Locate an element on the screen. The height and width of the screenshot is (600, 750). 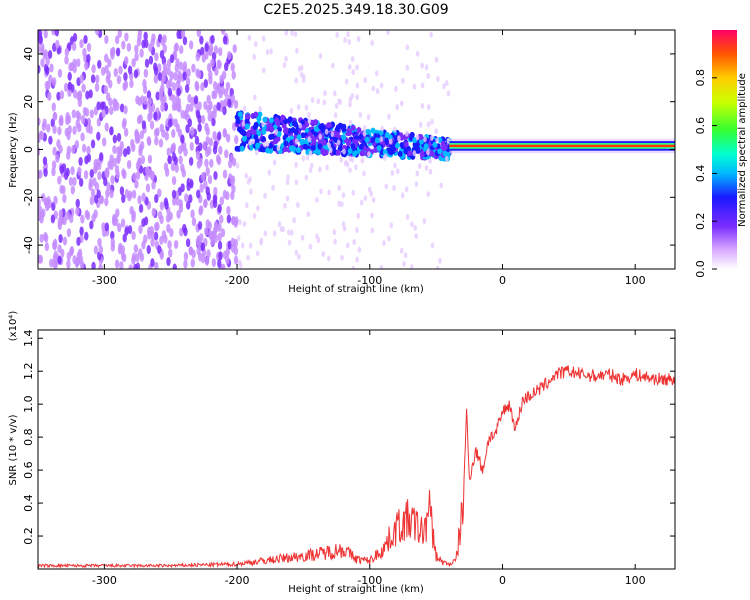
x-tick-label: -100 is located at coordinates (369, 580).